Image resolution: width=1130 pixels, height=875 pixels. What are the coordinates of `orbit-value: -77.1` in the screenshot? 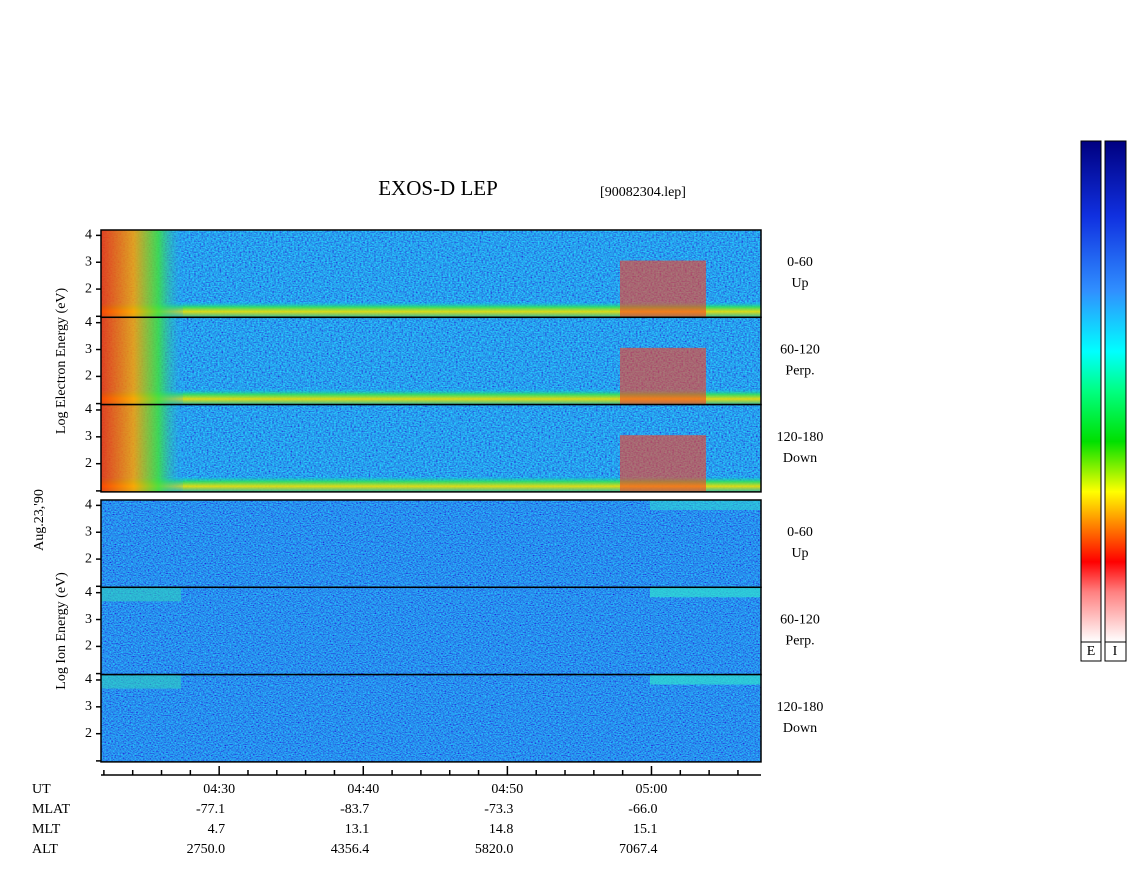 It's located at (210, 809).